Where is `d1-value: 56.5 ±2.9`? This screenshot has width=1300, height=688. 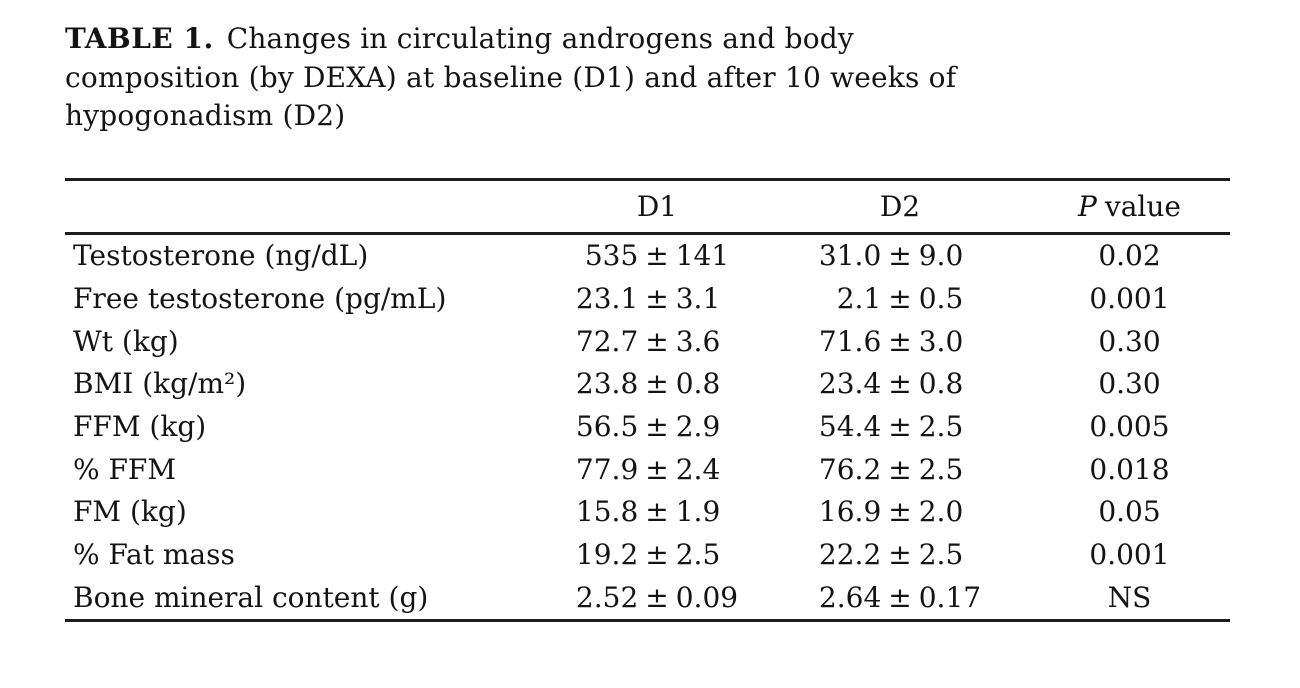
d1-value: 56.5 ±2.9 is located at coordinates (657, 426).